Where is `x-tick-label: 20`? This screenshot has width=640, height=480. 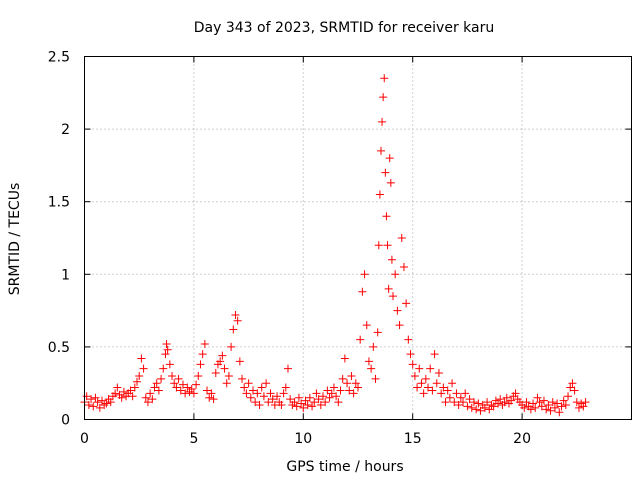 x-tick-label: 20 is located at coordinates (522, 439).